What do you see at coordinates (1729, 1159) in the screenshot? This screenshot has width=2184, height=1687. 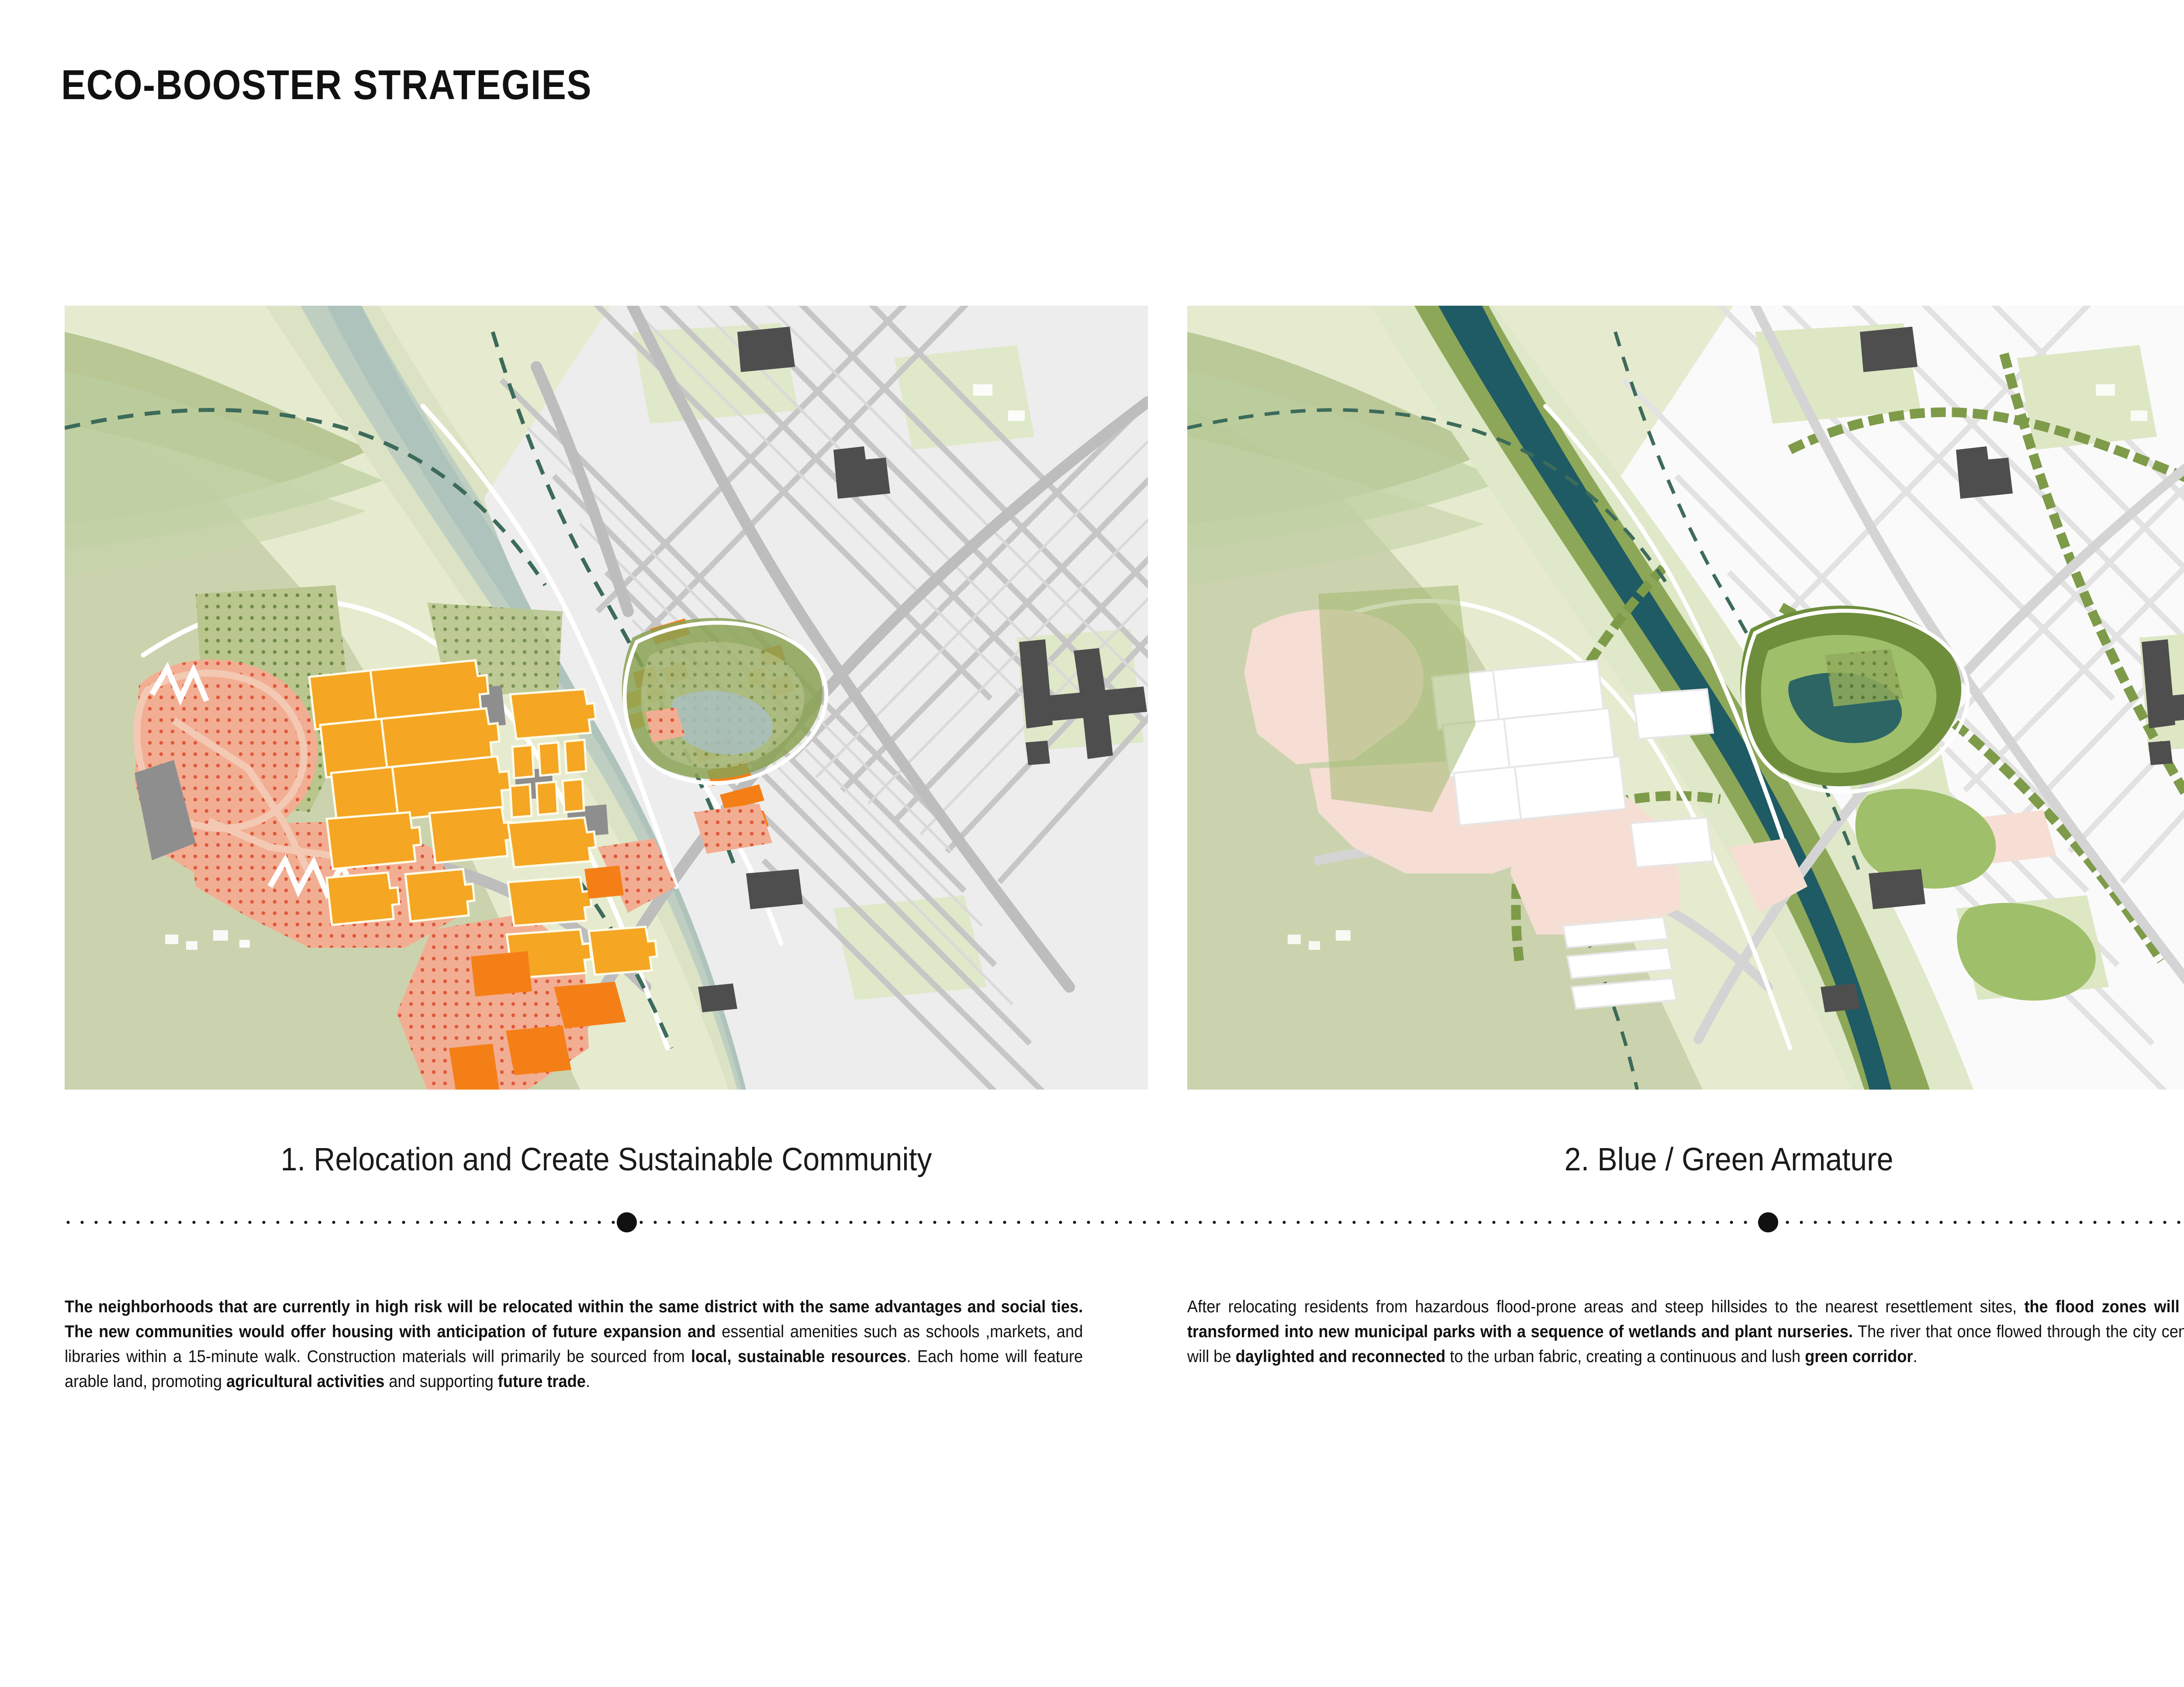 I see `panel-title-2: 2. Blue / Green Armature` at bounding box center [1729, 1159].